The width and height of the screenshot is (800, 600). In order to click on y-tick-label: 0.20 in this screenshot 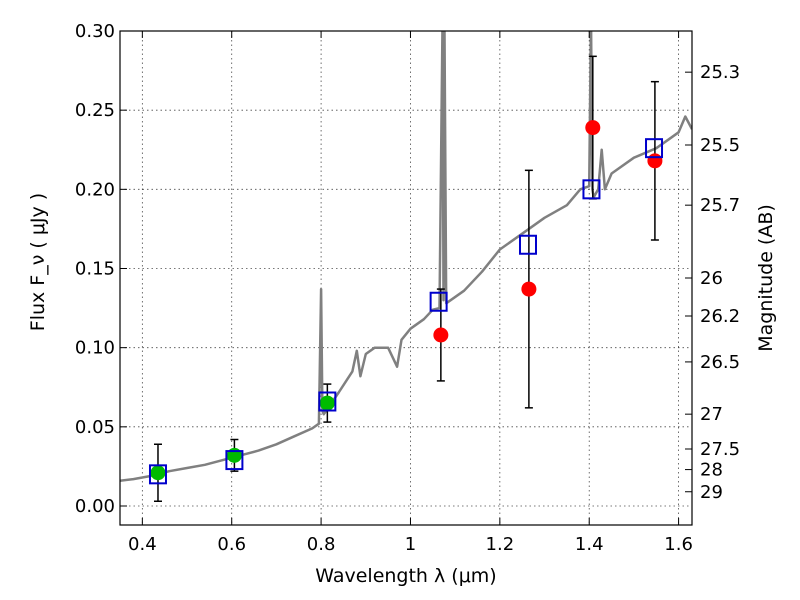, I will do `click(95, 189)`.